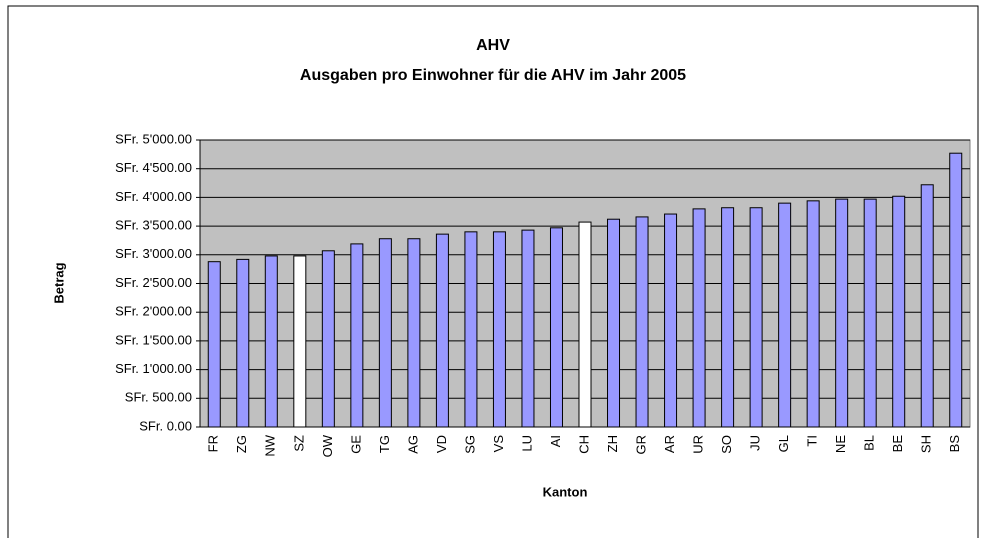 The height and width of the screenshot is (538, 986). What do you see at coordinates (526, 443) in the screenshot?
I see `x-tick-label: LU` at bounding box center [526, 443].